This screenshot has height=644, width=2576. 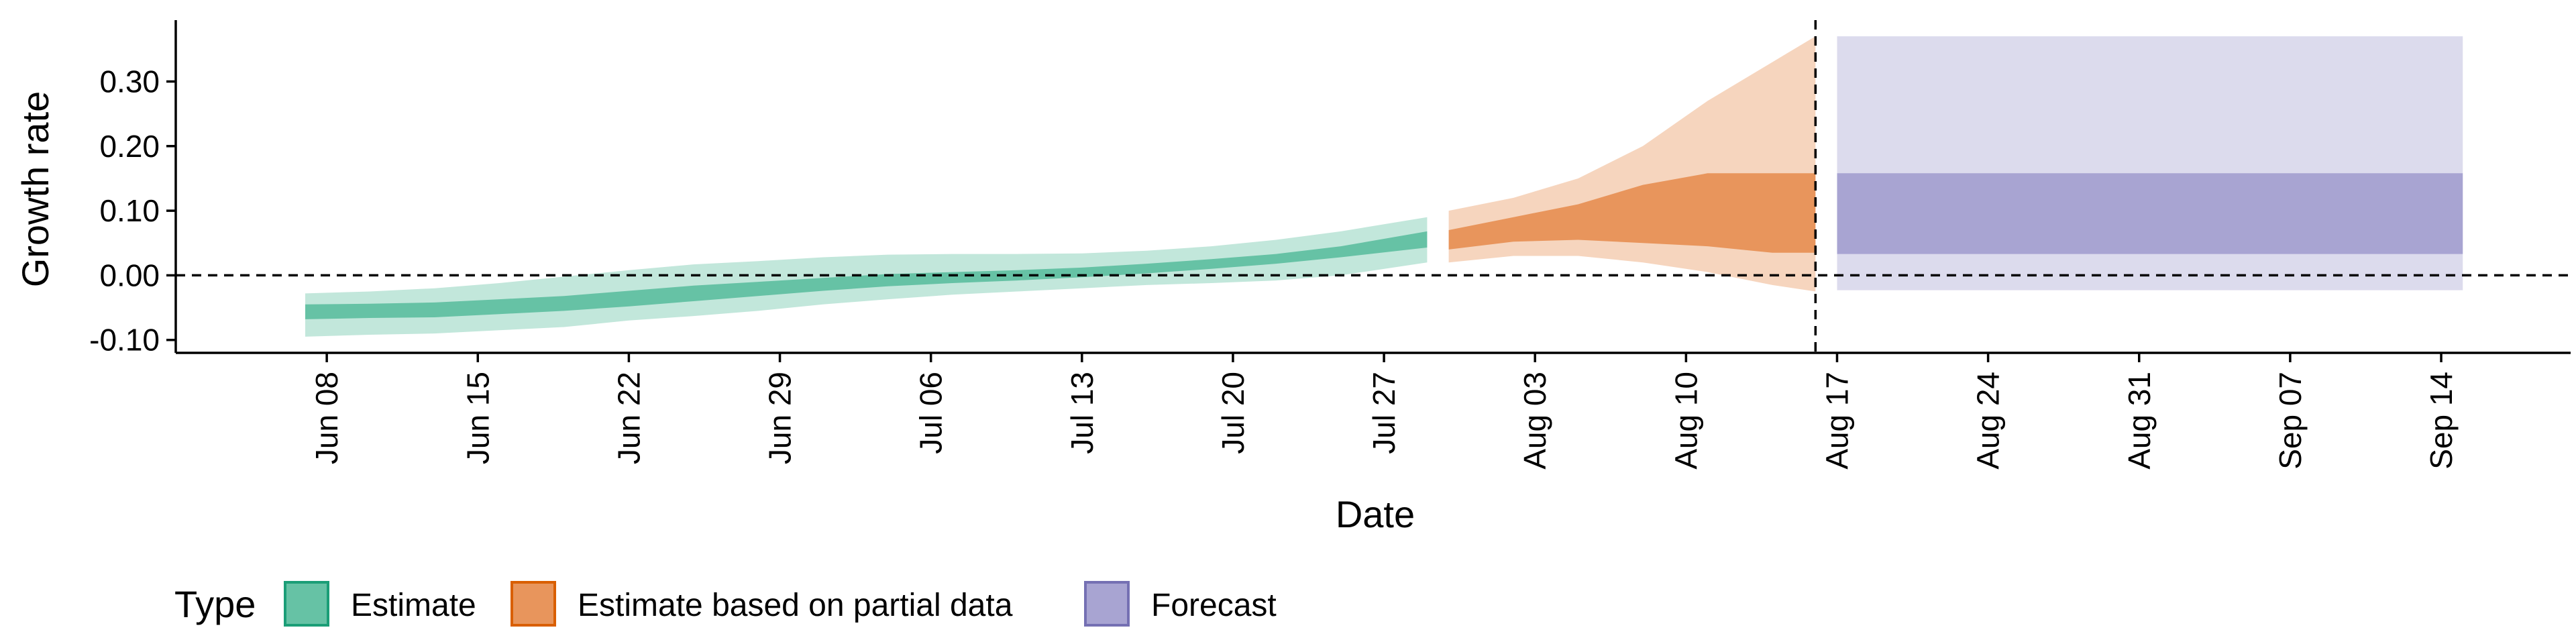 What do you see at coordinates (1837, 421) in the screenshot?
I see `x-tick-label: Aug 17` at bounding box center [1837, 421].